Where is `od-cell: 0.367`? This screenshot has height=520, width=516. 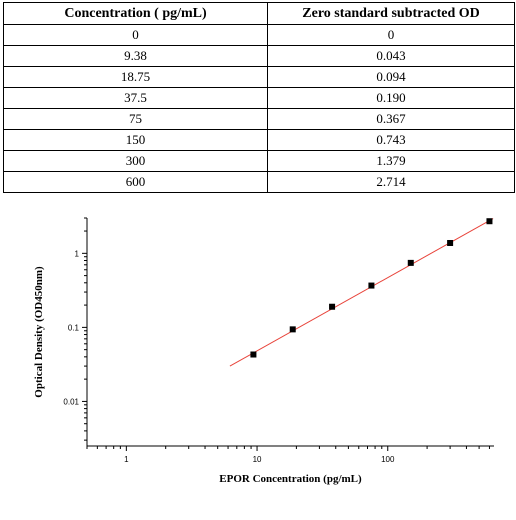 od-cell: 0.367 is located at coordinates (391, 119).